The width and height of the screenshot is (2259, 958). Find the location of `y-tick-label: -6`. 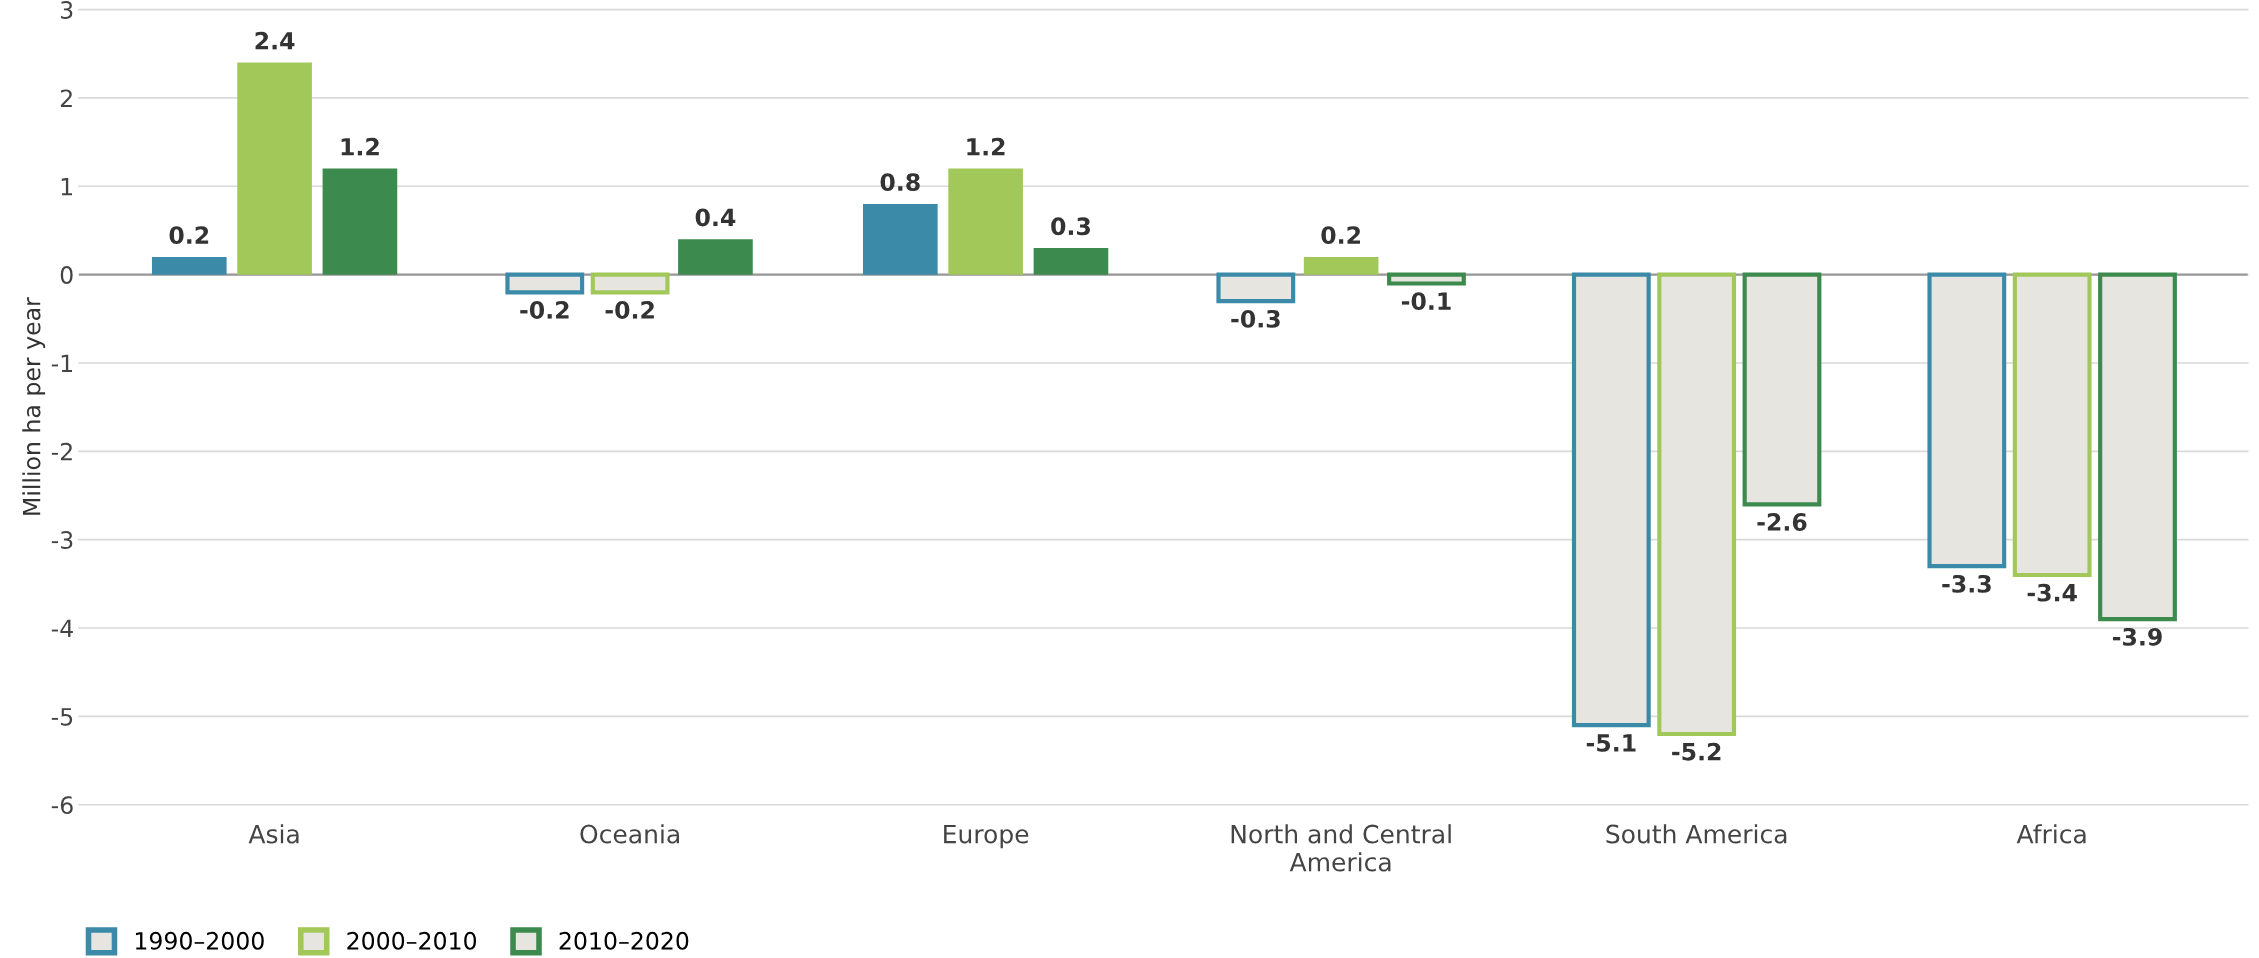

y-tick-label: -6 is located at coordinates (62, 805).